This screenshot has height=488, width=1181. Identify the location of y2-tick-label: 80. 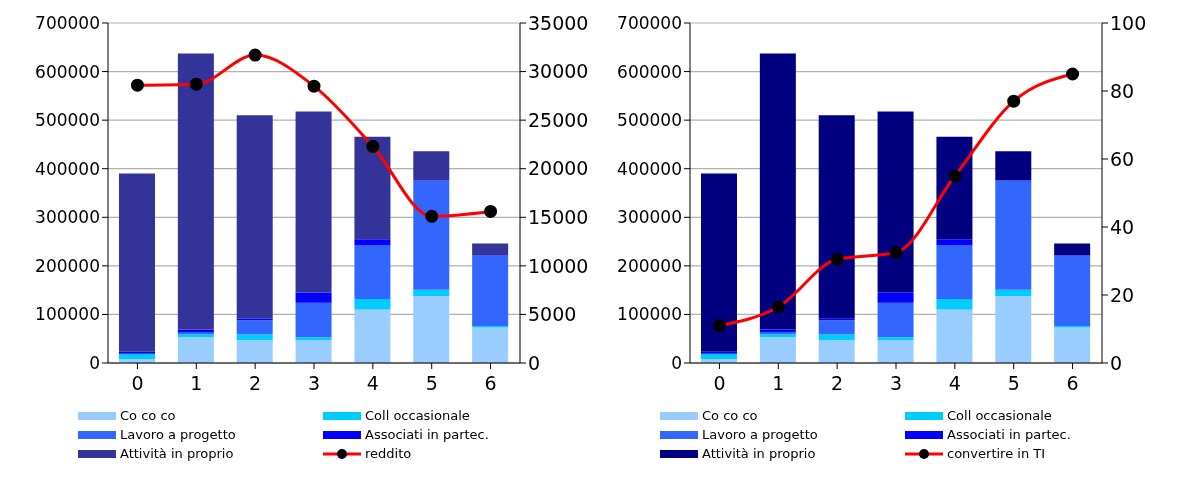
(1122, 90).